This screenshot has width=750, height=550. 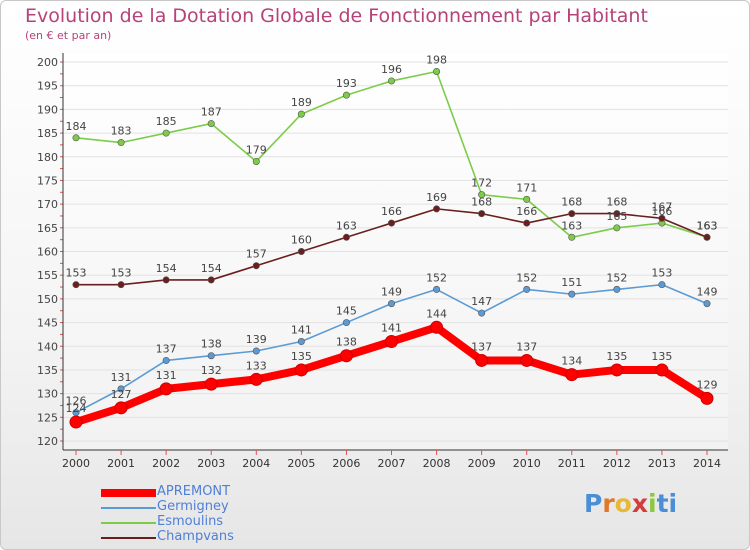 I want to click on data-label-esmoulins: 189, so click(x=301, y=102).